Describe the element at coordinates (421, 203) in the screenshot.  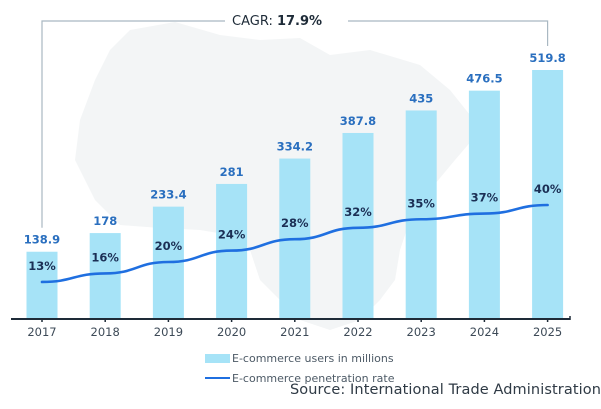
I see `pct-label-2023: 35%` at that location.